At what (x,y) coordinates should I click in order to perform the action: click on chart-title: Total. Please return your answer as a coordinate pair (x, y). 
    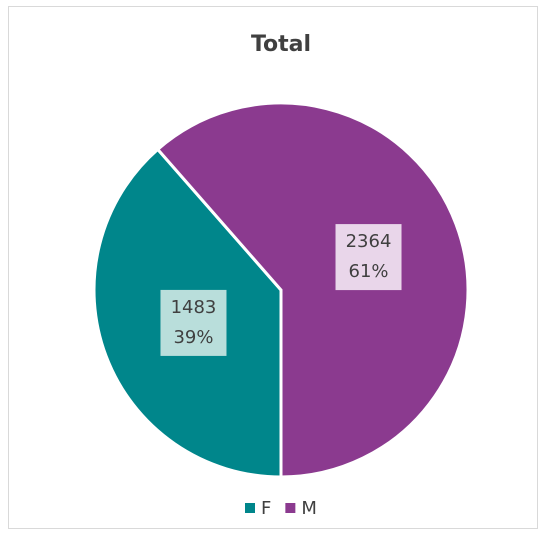
    Looking at the image, I should click on (281, 44).